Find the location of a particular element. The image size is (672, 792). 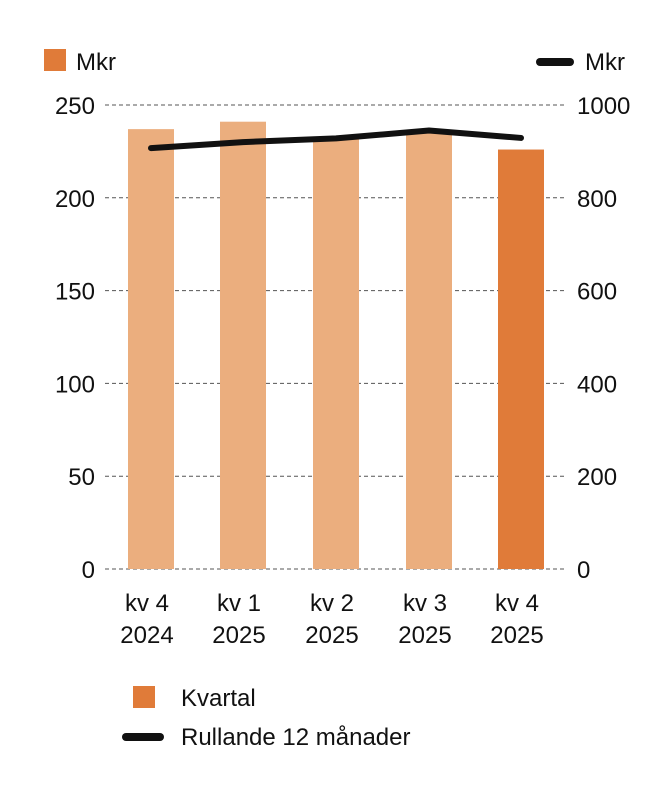

x-axis-labels: kv 4 2024 kv 1 2025 kv 2 2025 kv 3 2025 kv 4 2025 is located at coordinates (331, 619).